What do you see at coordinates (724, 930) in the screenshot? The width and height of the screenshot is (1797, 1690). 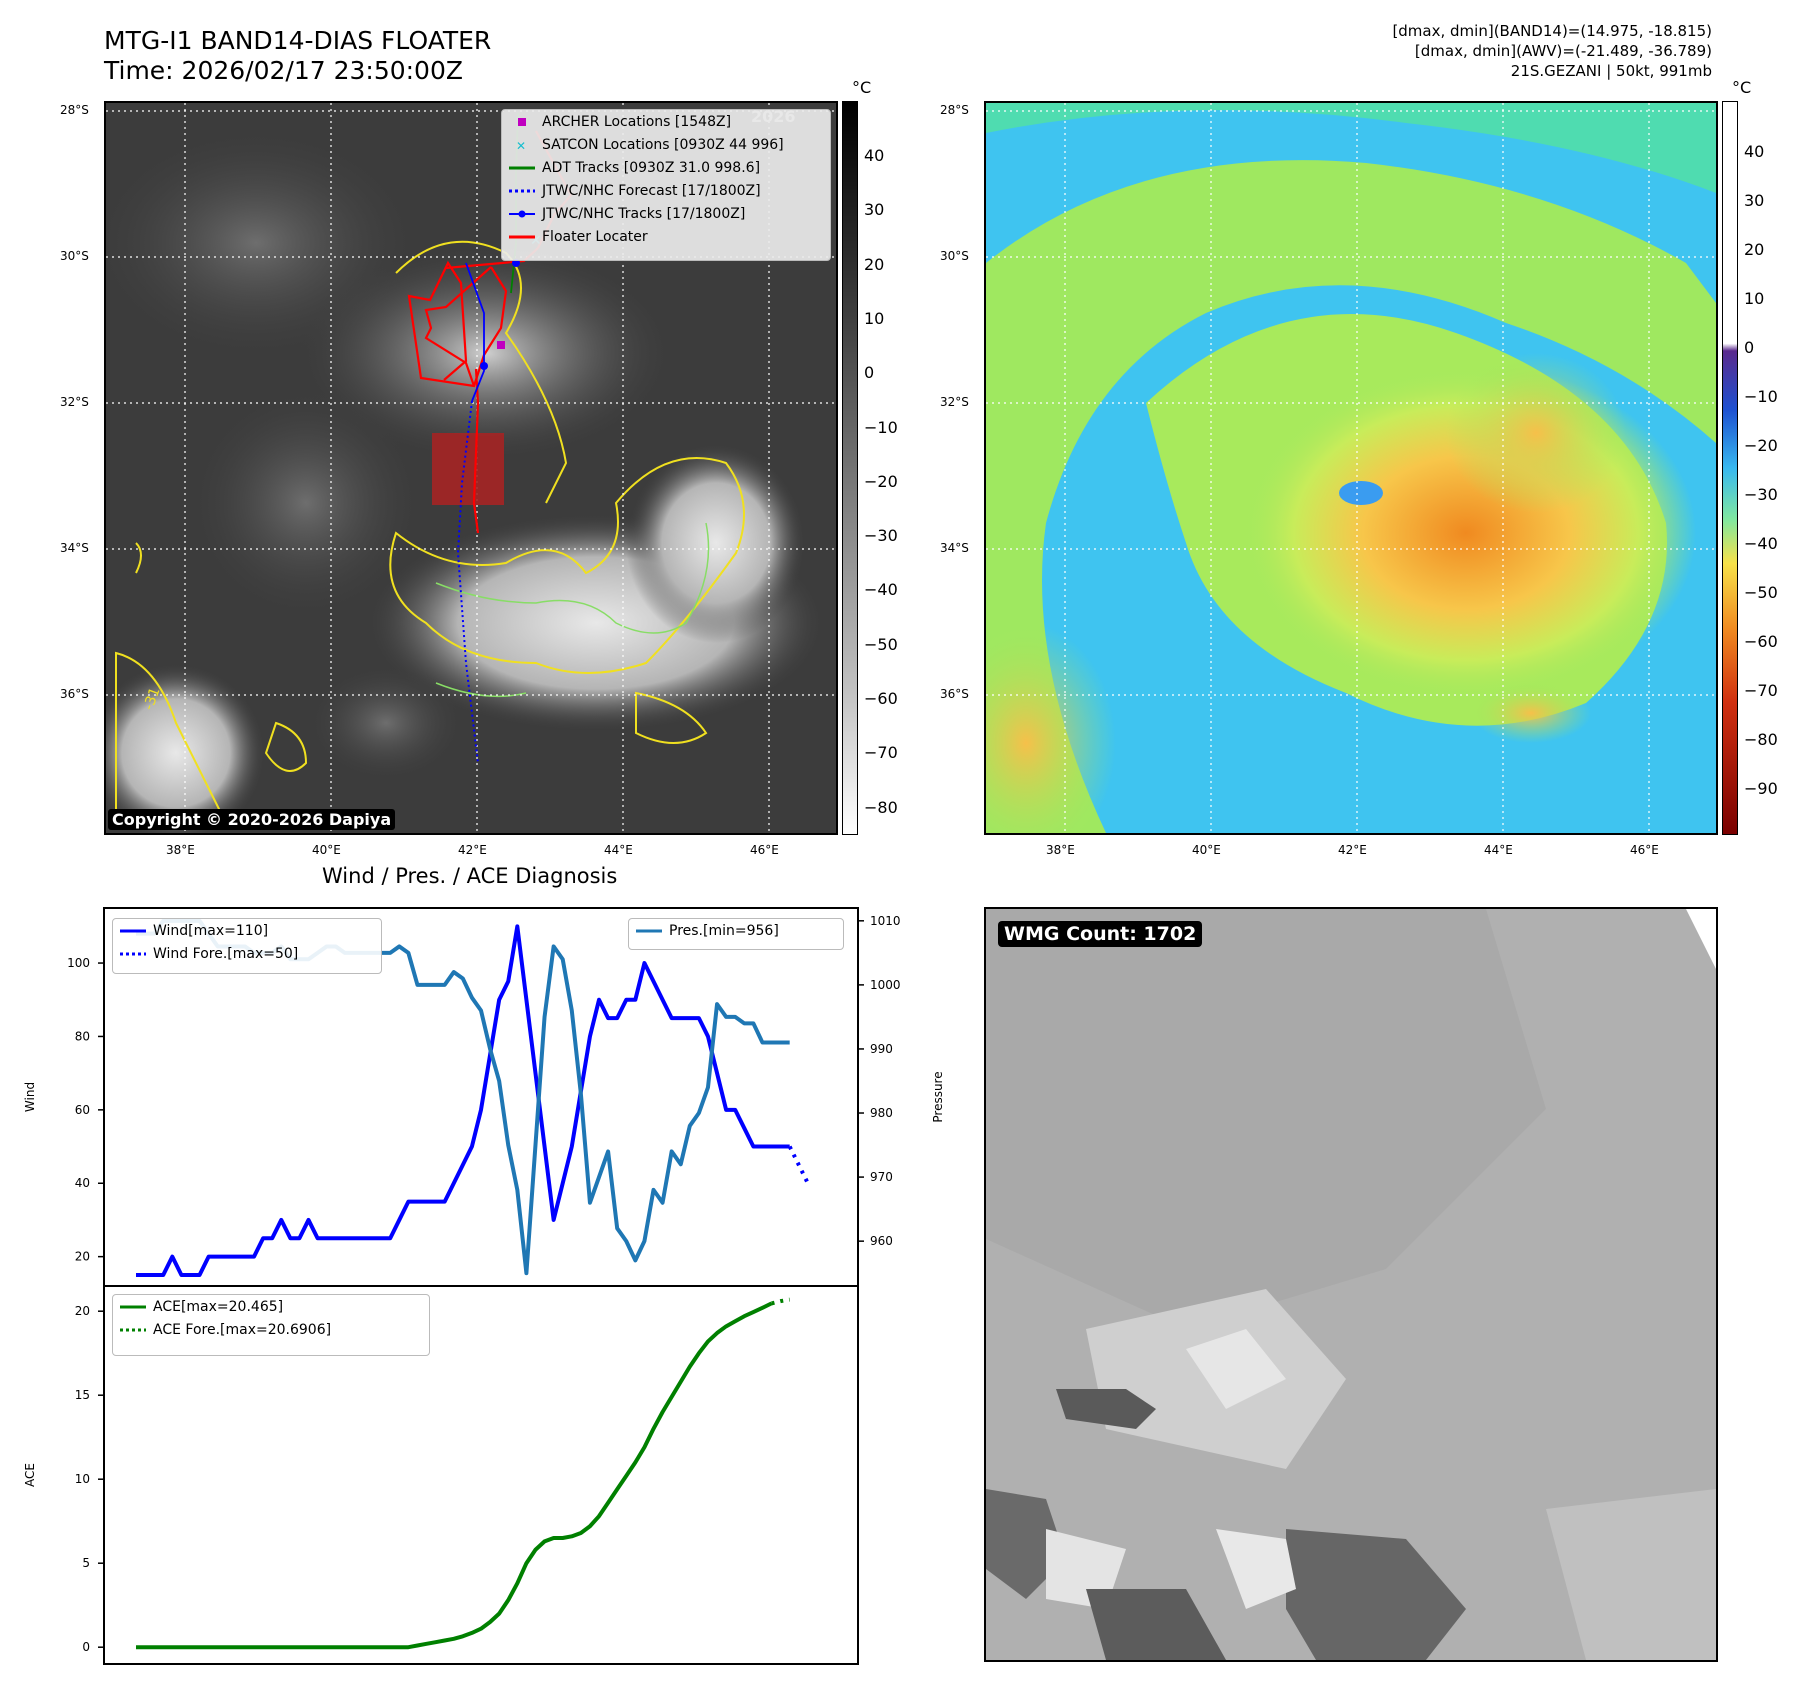 I see `legend-label: Pres.[min=956]` at bounding box center [724, 930].